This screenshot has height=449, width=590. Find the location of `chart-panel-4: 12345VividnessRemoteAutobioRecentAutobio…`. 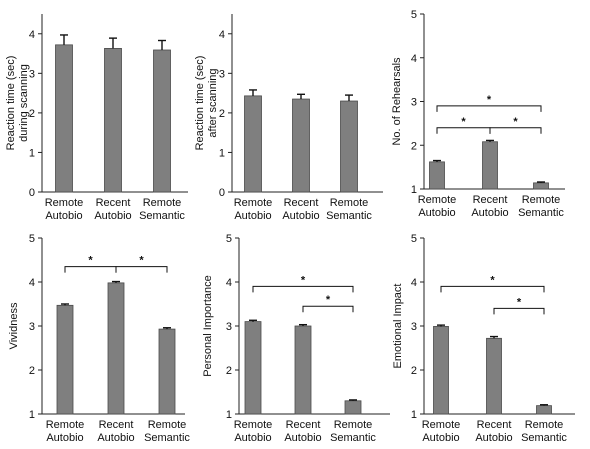

chart-panel-4: 12345VividnessRemoteAutobioRecentAutobio… is located at coordinates (99, 338).